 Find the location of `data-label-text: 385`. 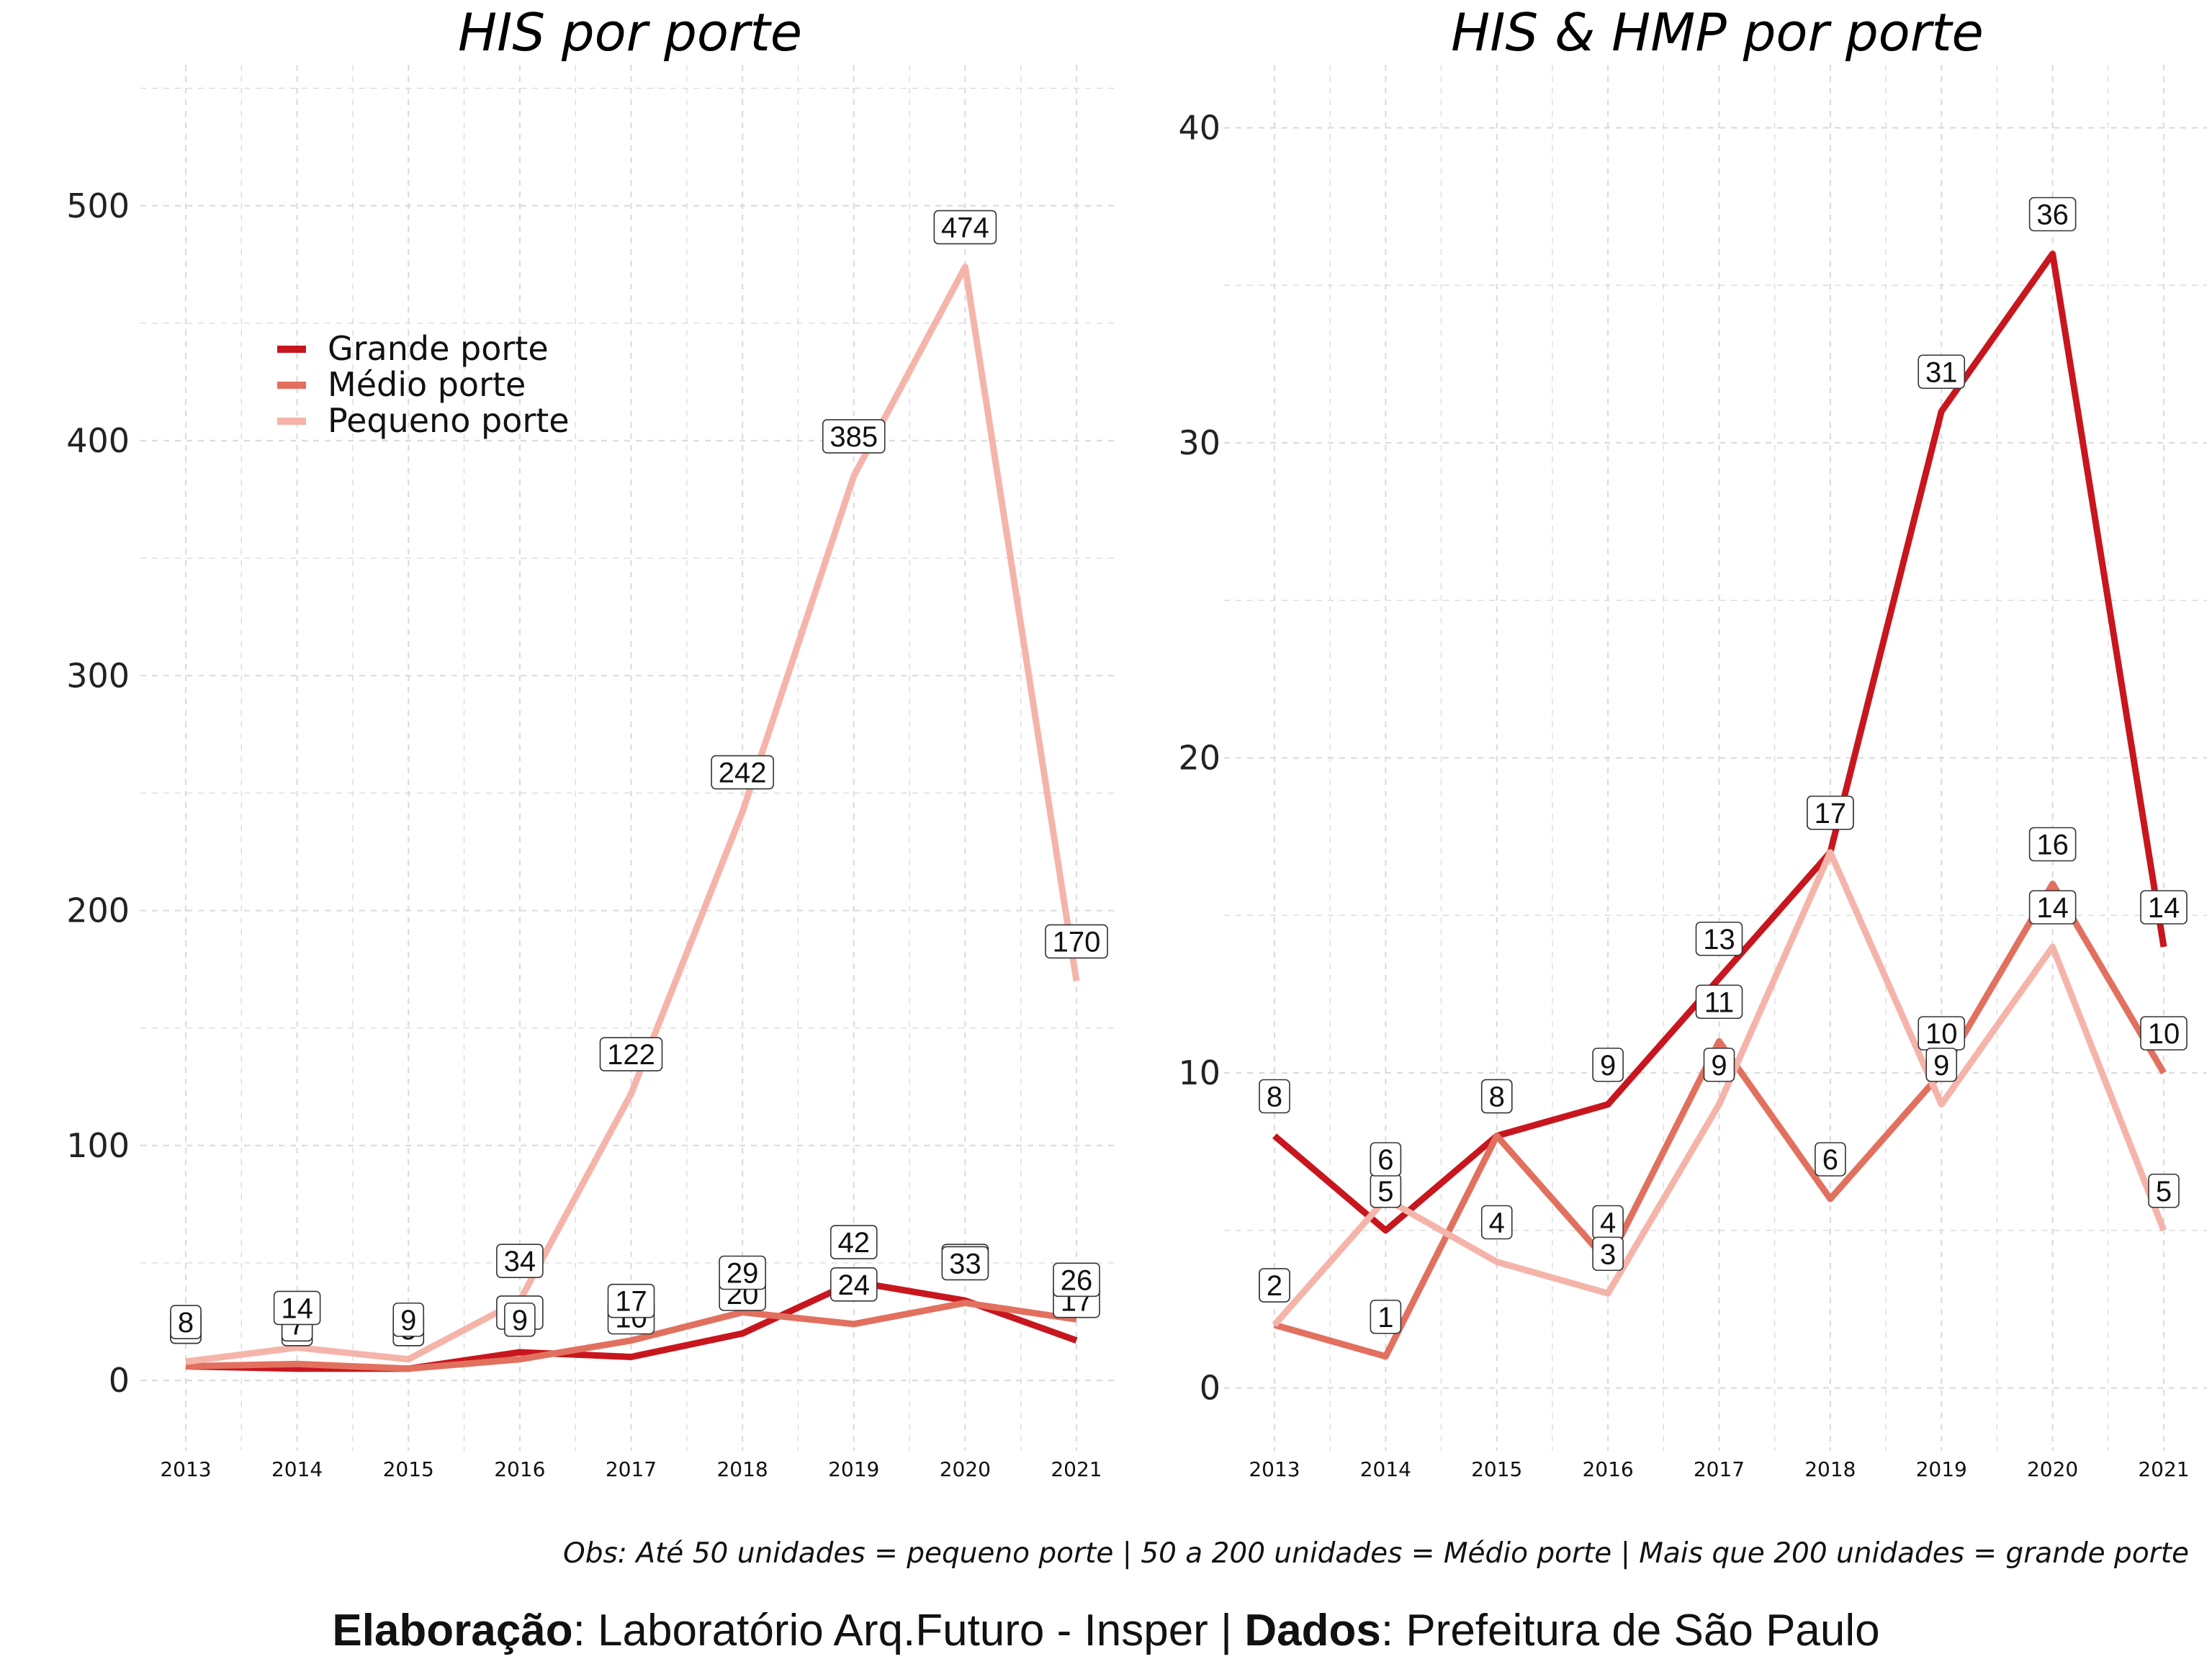

data-label-text: 385 is located at coordinates (854, 437).